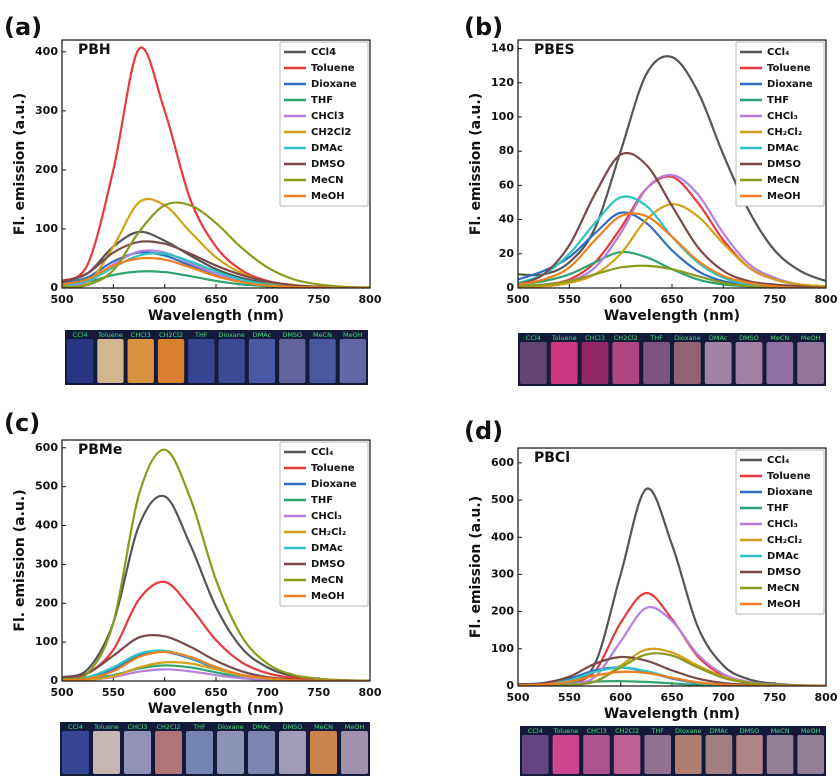  What do you see at coordinates (22, 423) in the screenshot?
I see `panel-label: (c)` at bounding box center [22, 423].